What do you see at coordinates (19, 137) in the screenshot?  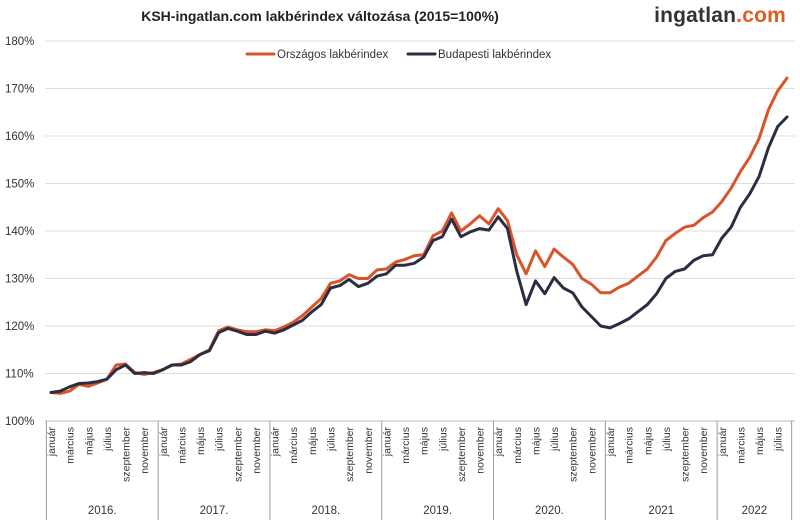 I see `y-tick-label: 160%` at bounding box center [19, 137].